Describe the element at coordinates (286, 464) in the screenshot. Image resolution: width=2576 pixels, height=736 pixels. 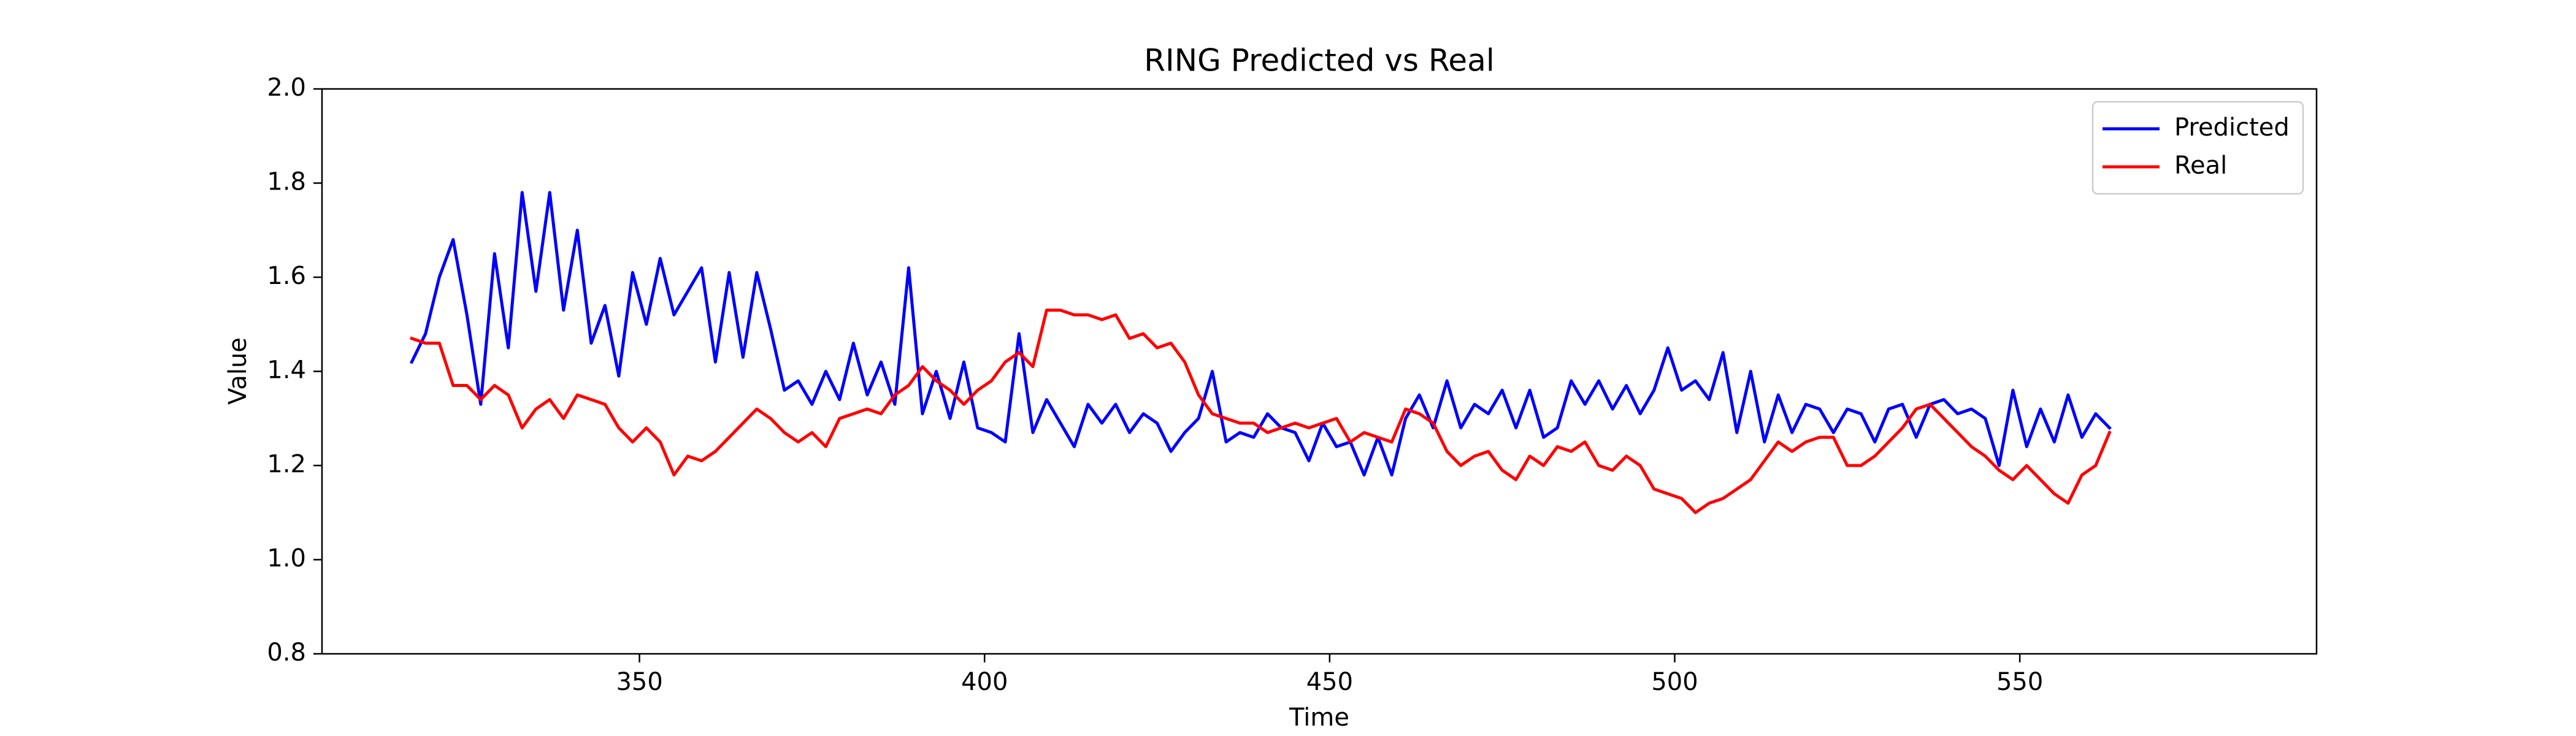
I see `y-tick-label: 1.2` at that location.